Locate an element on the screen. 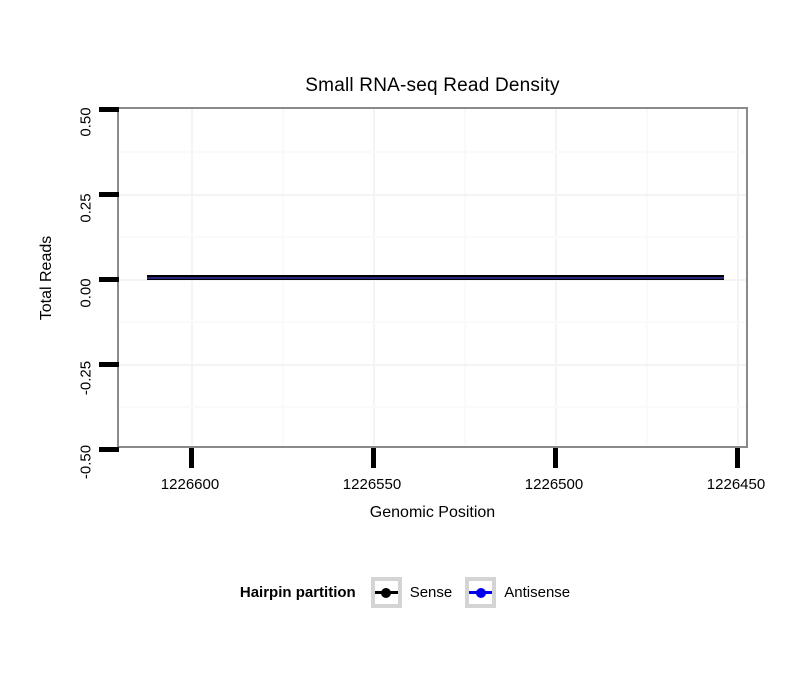 The width and height of the screenshot is (810, 690). y-tick-label: 0.50 is located at coordinates (86, 122).